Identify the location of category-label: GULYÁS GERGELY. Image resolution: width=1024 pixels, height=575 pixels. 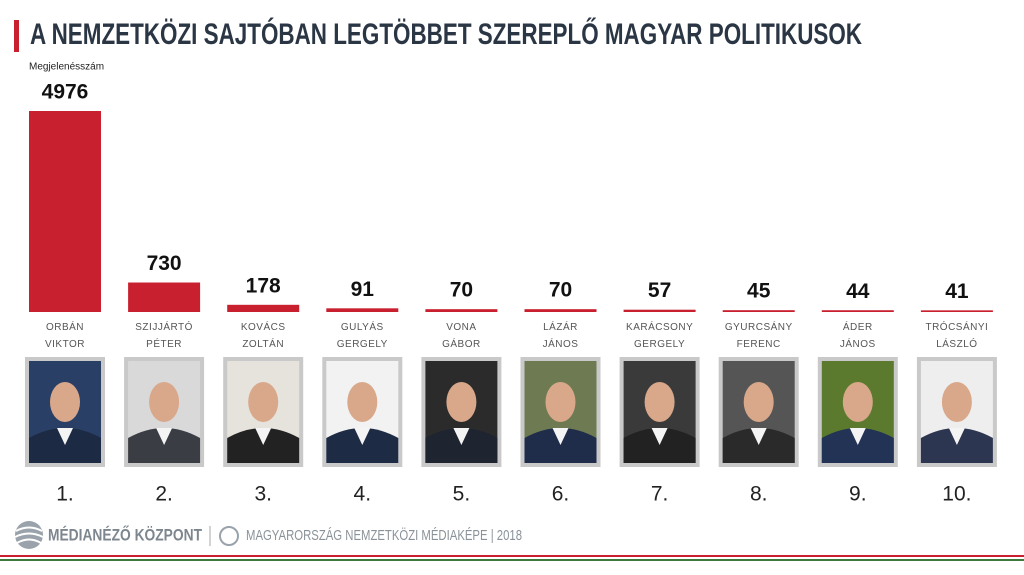
(362, 336).